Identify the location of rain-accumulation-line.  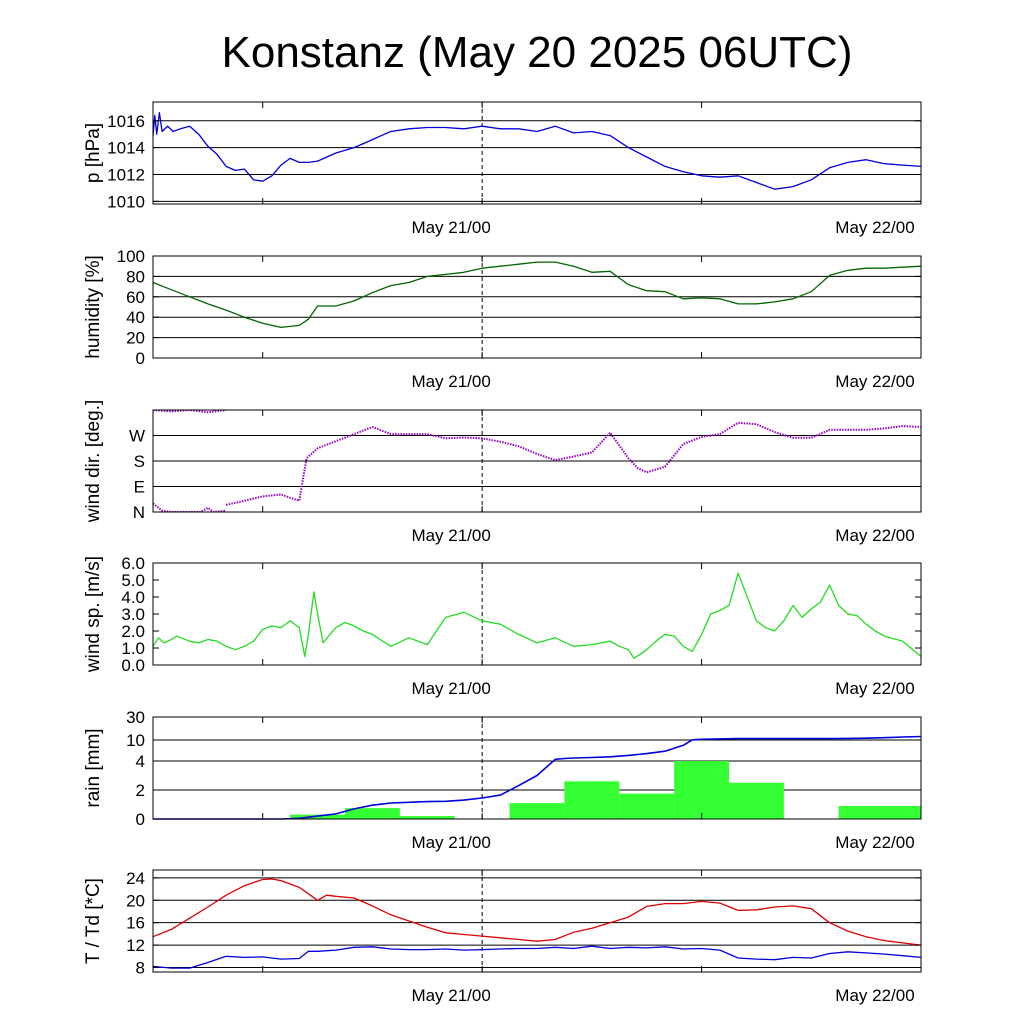
(537, 777).